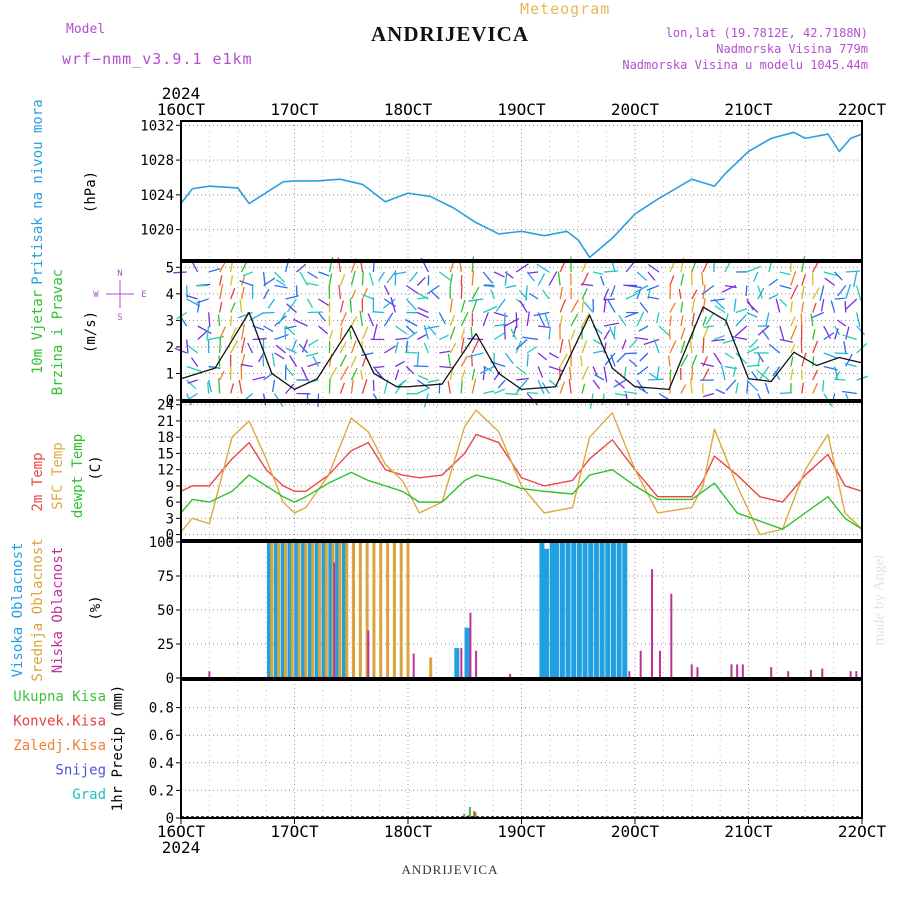 This screenshot has width=900, height=900. I want to click on y-tick-label: 0.4, so click(161, 764).